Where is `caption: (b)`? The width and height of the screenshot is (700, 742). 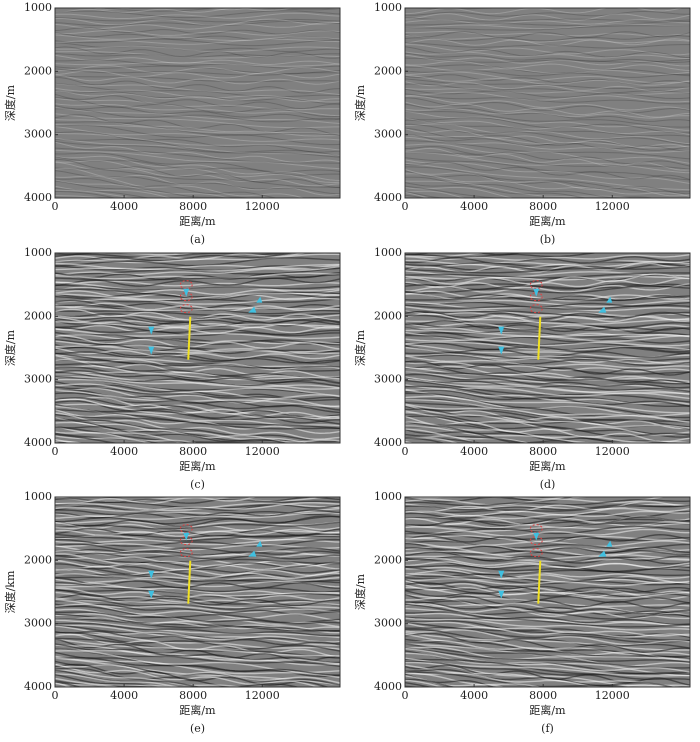
caption: (b) is located at coordinates (548, 239).